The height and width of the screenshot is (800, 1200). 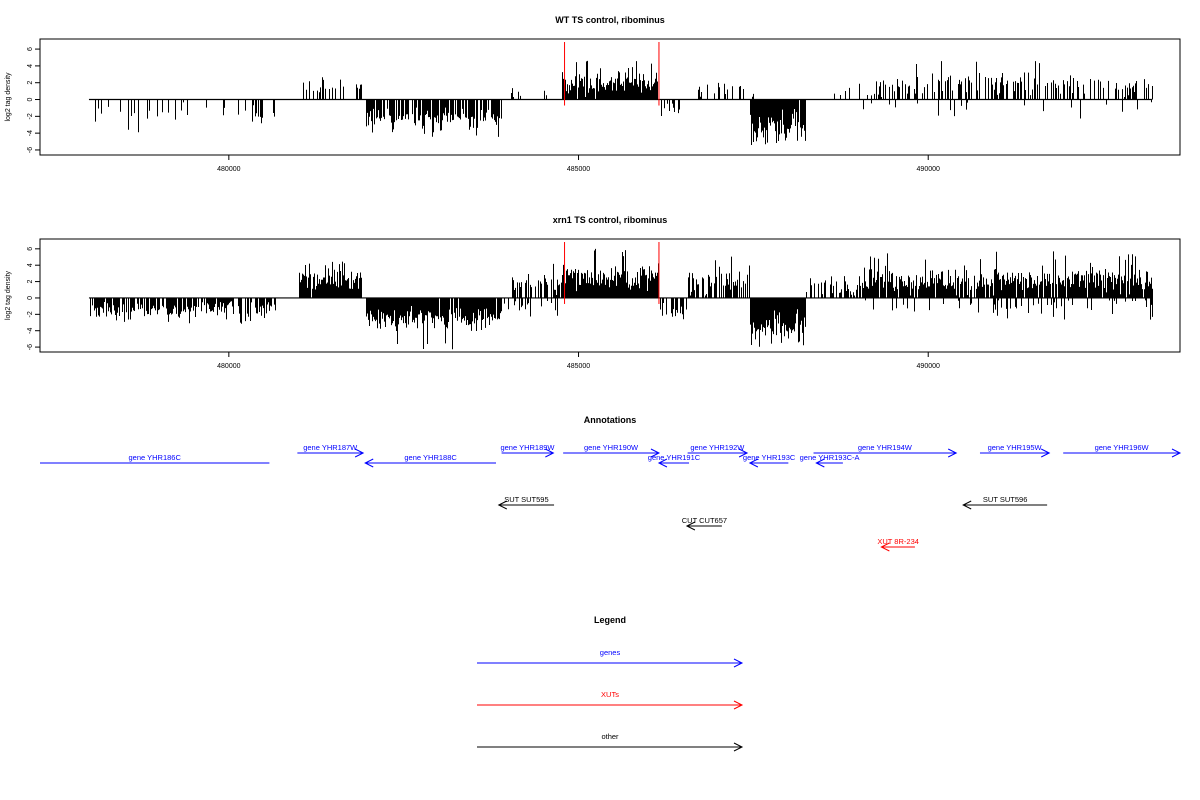 What do you see at coordinates (610, 220) in the screenshot?
I see `track-xrn1-title: xrn1 TS control, ribominus` at bounding box center [610, 220].